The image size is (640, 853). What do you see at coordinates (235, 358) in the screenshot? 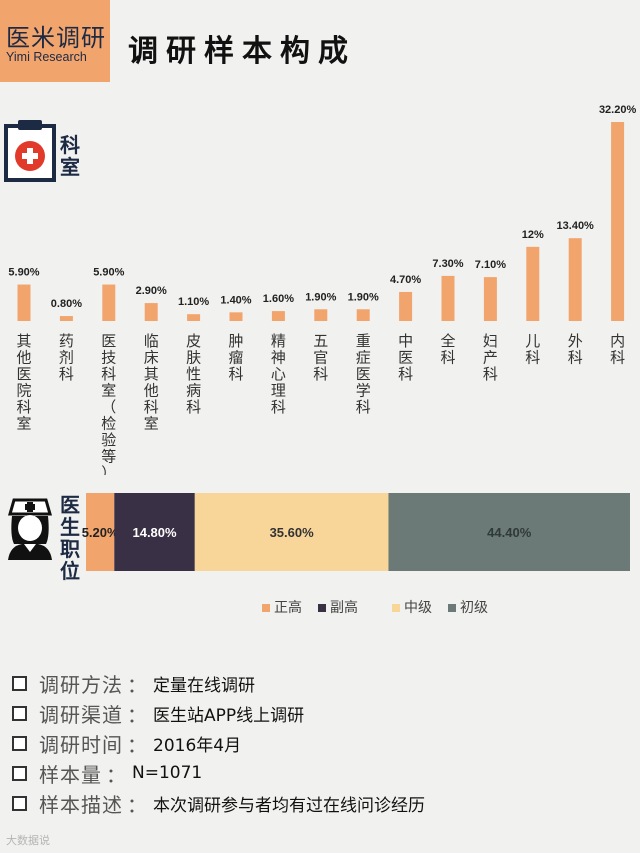
I see `category-label-5: 肿瘤科` at bounding box center [235, 358].